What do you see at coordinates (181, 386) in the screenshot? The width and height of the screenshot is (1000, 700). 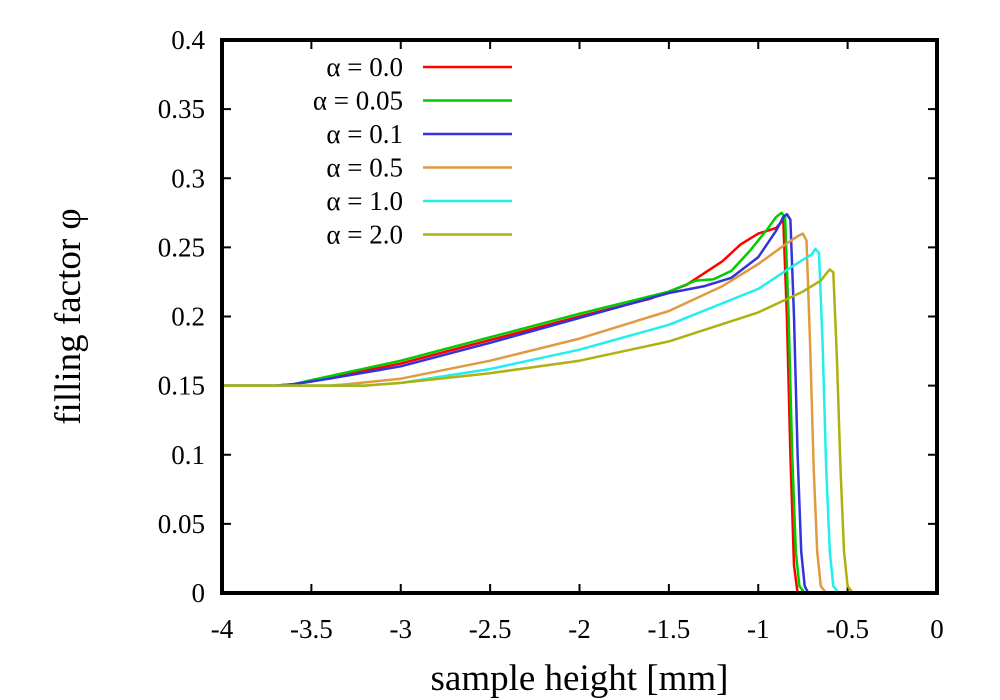 I see `y-tick-label: 0.15` at bounding box center [181, 386].